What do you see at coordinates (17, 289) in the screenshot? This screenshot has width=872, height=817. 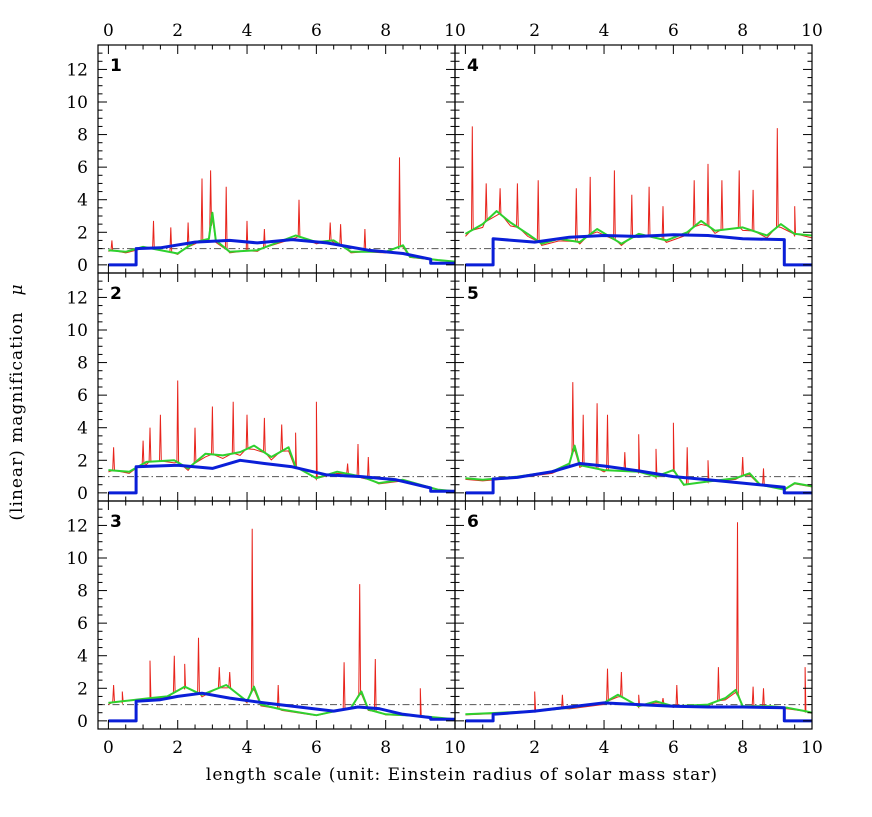 I see `y-axis-symbol: μ` at bounding box center [17, 289].